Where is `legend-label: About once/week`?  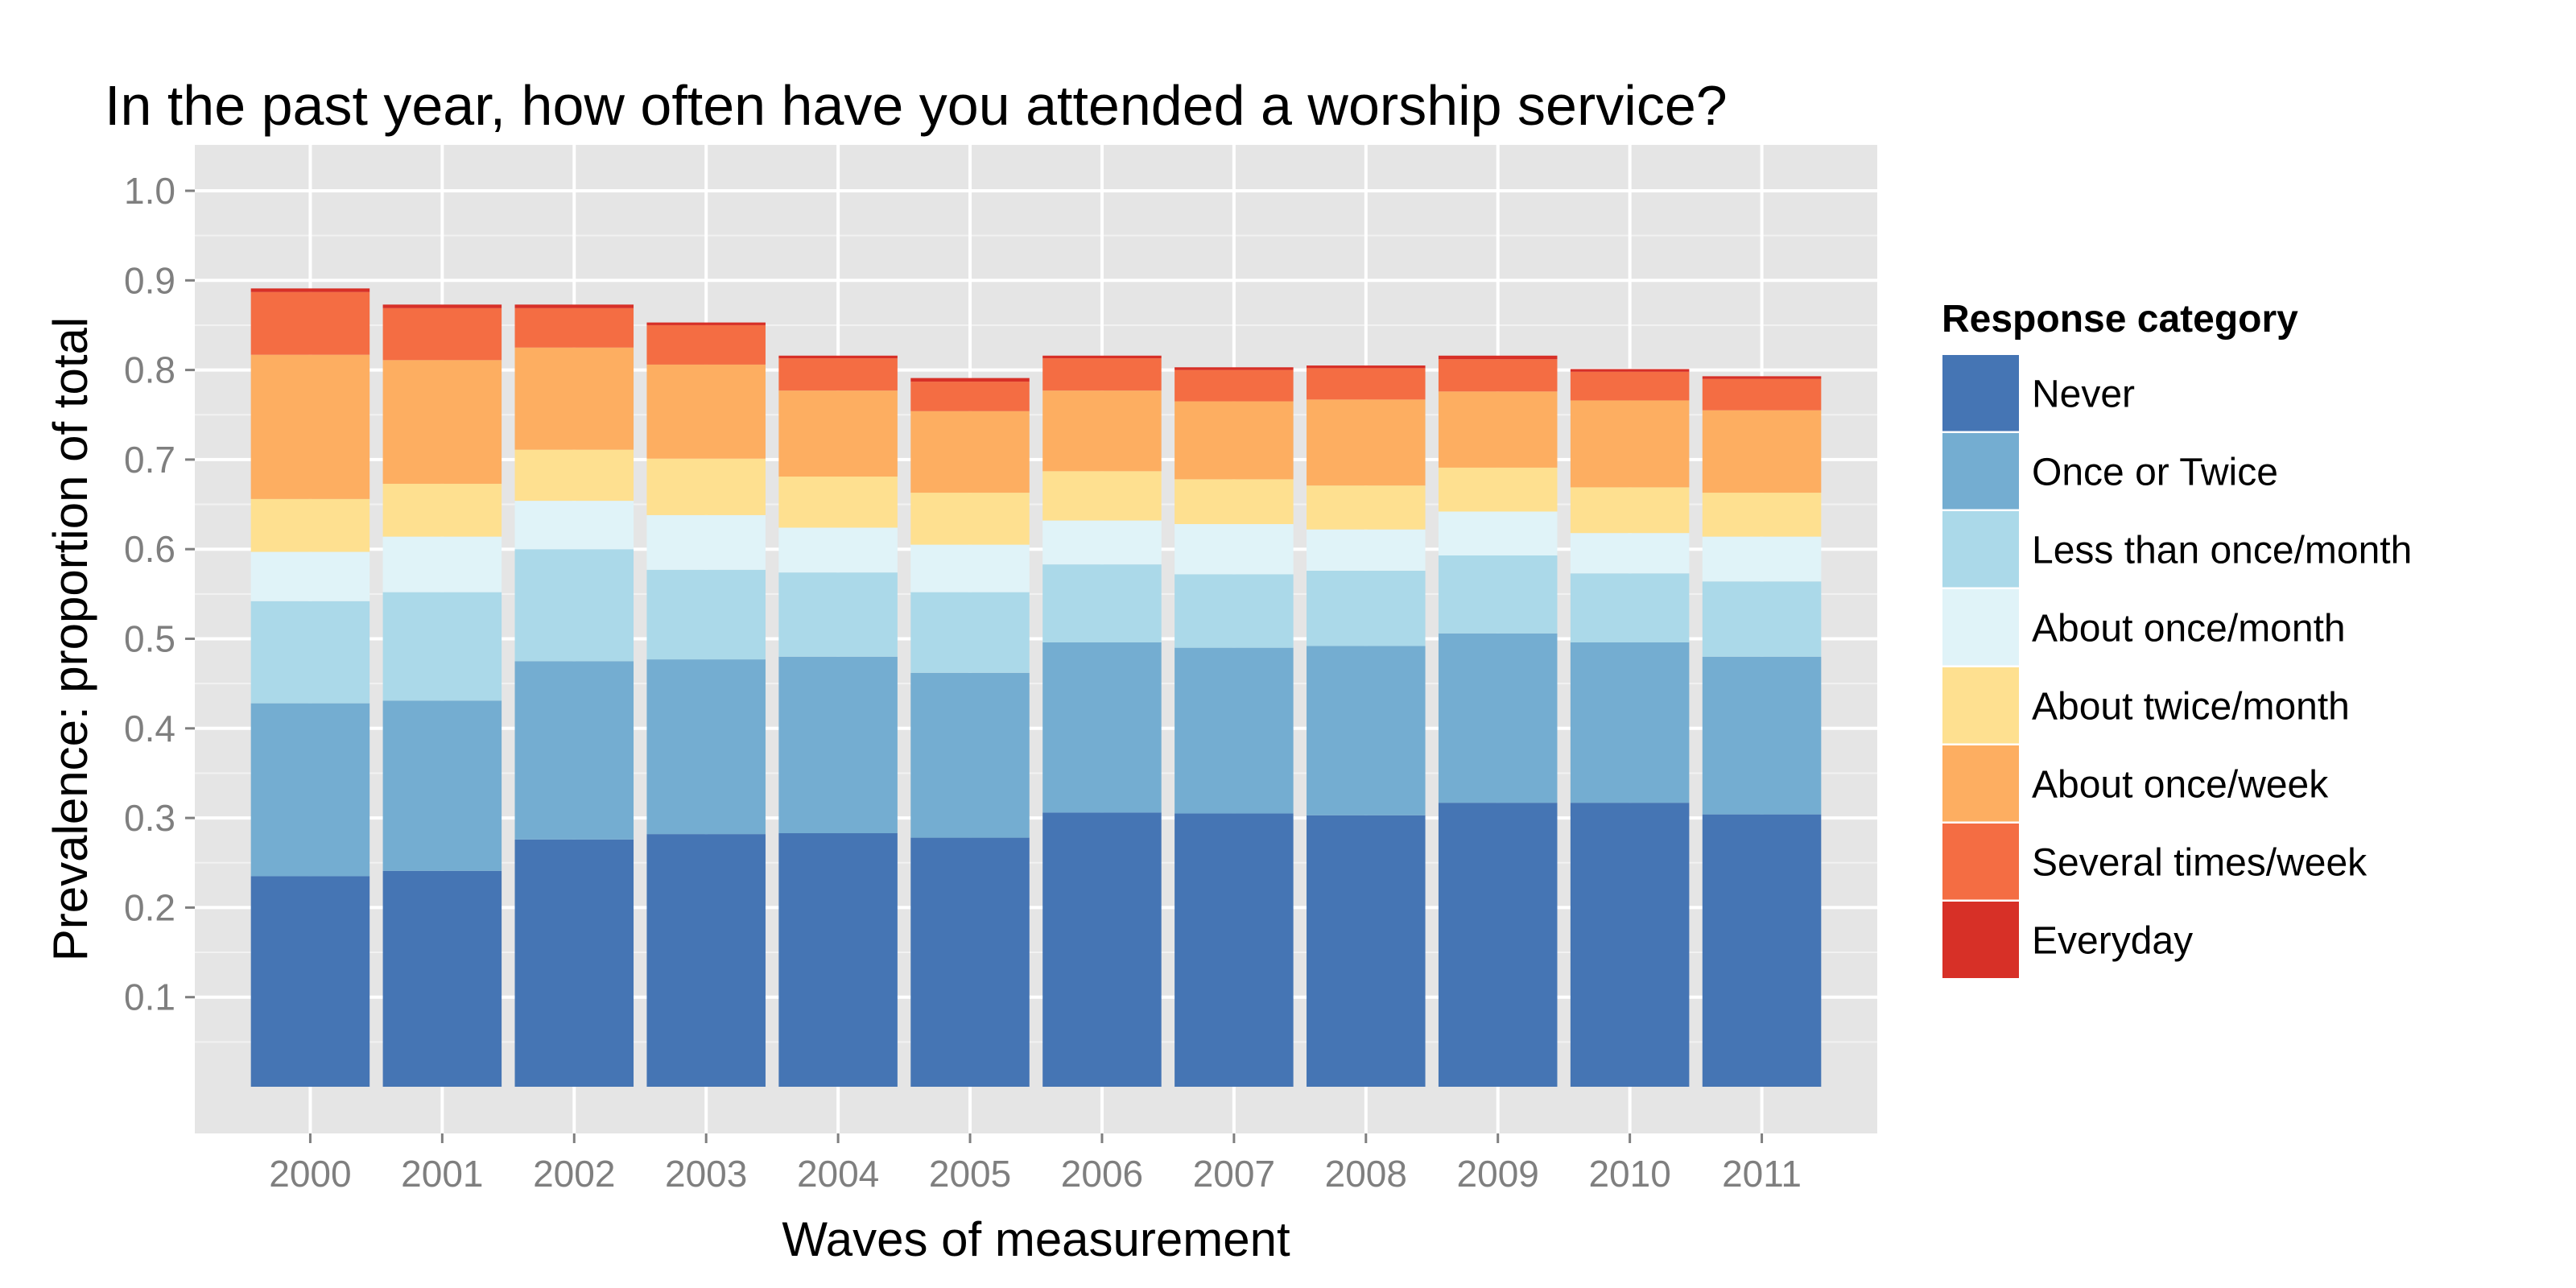
legend-label: About once/week is located at coordinates (2180, 785).